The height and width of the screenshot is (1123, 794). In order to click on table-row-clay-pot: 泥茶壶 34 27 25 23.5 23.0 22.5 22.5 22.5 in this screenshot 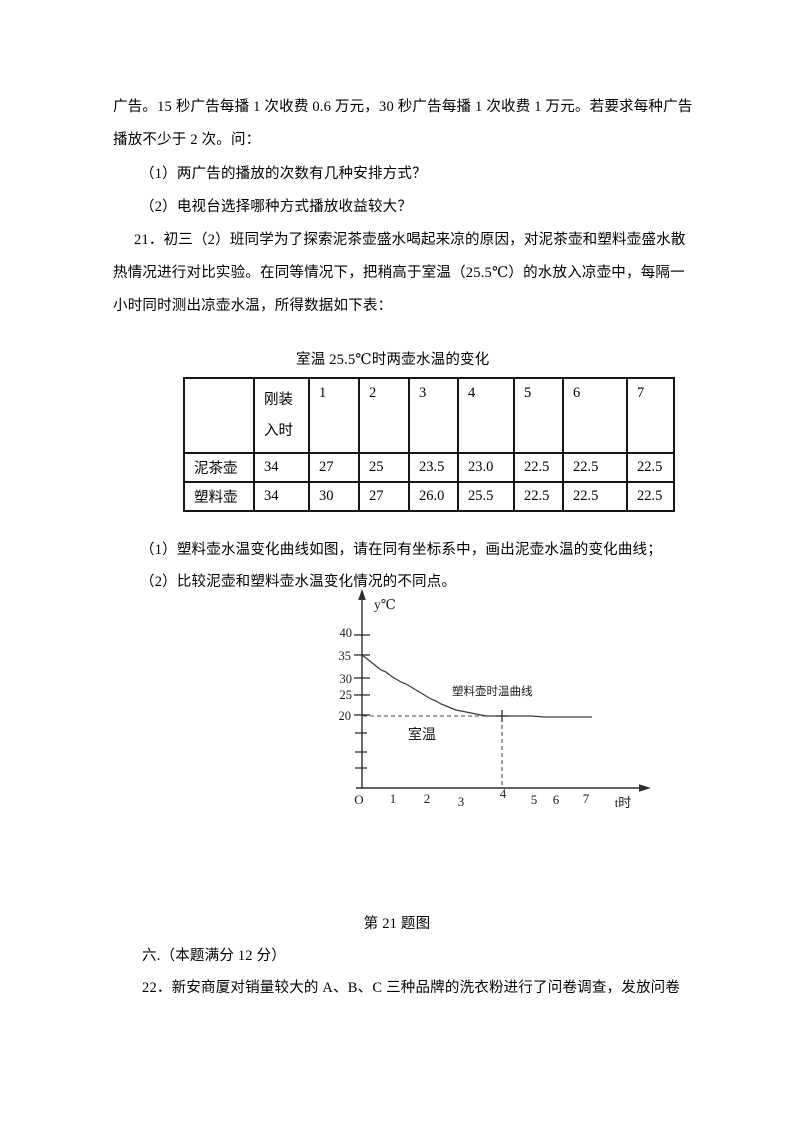, I will do `click(429, 467)`.